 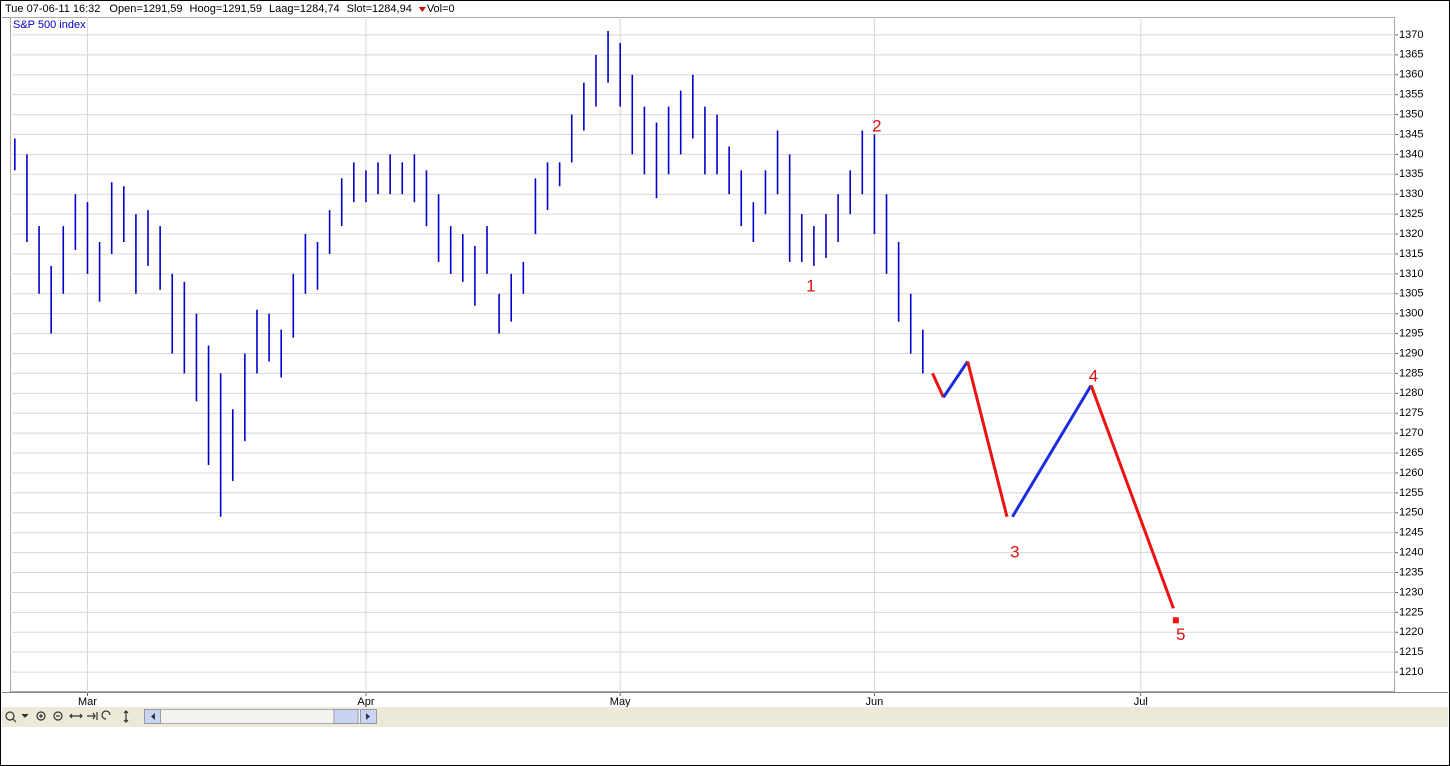 What do you see at coordinates (422, 9) in the screenshot?
I see `down-arrow-icon` at bounding box center [422, 9].